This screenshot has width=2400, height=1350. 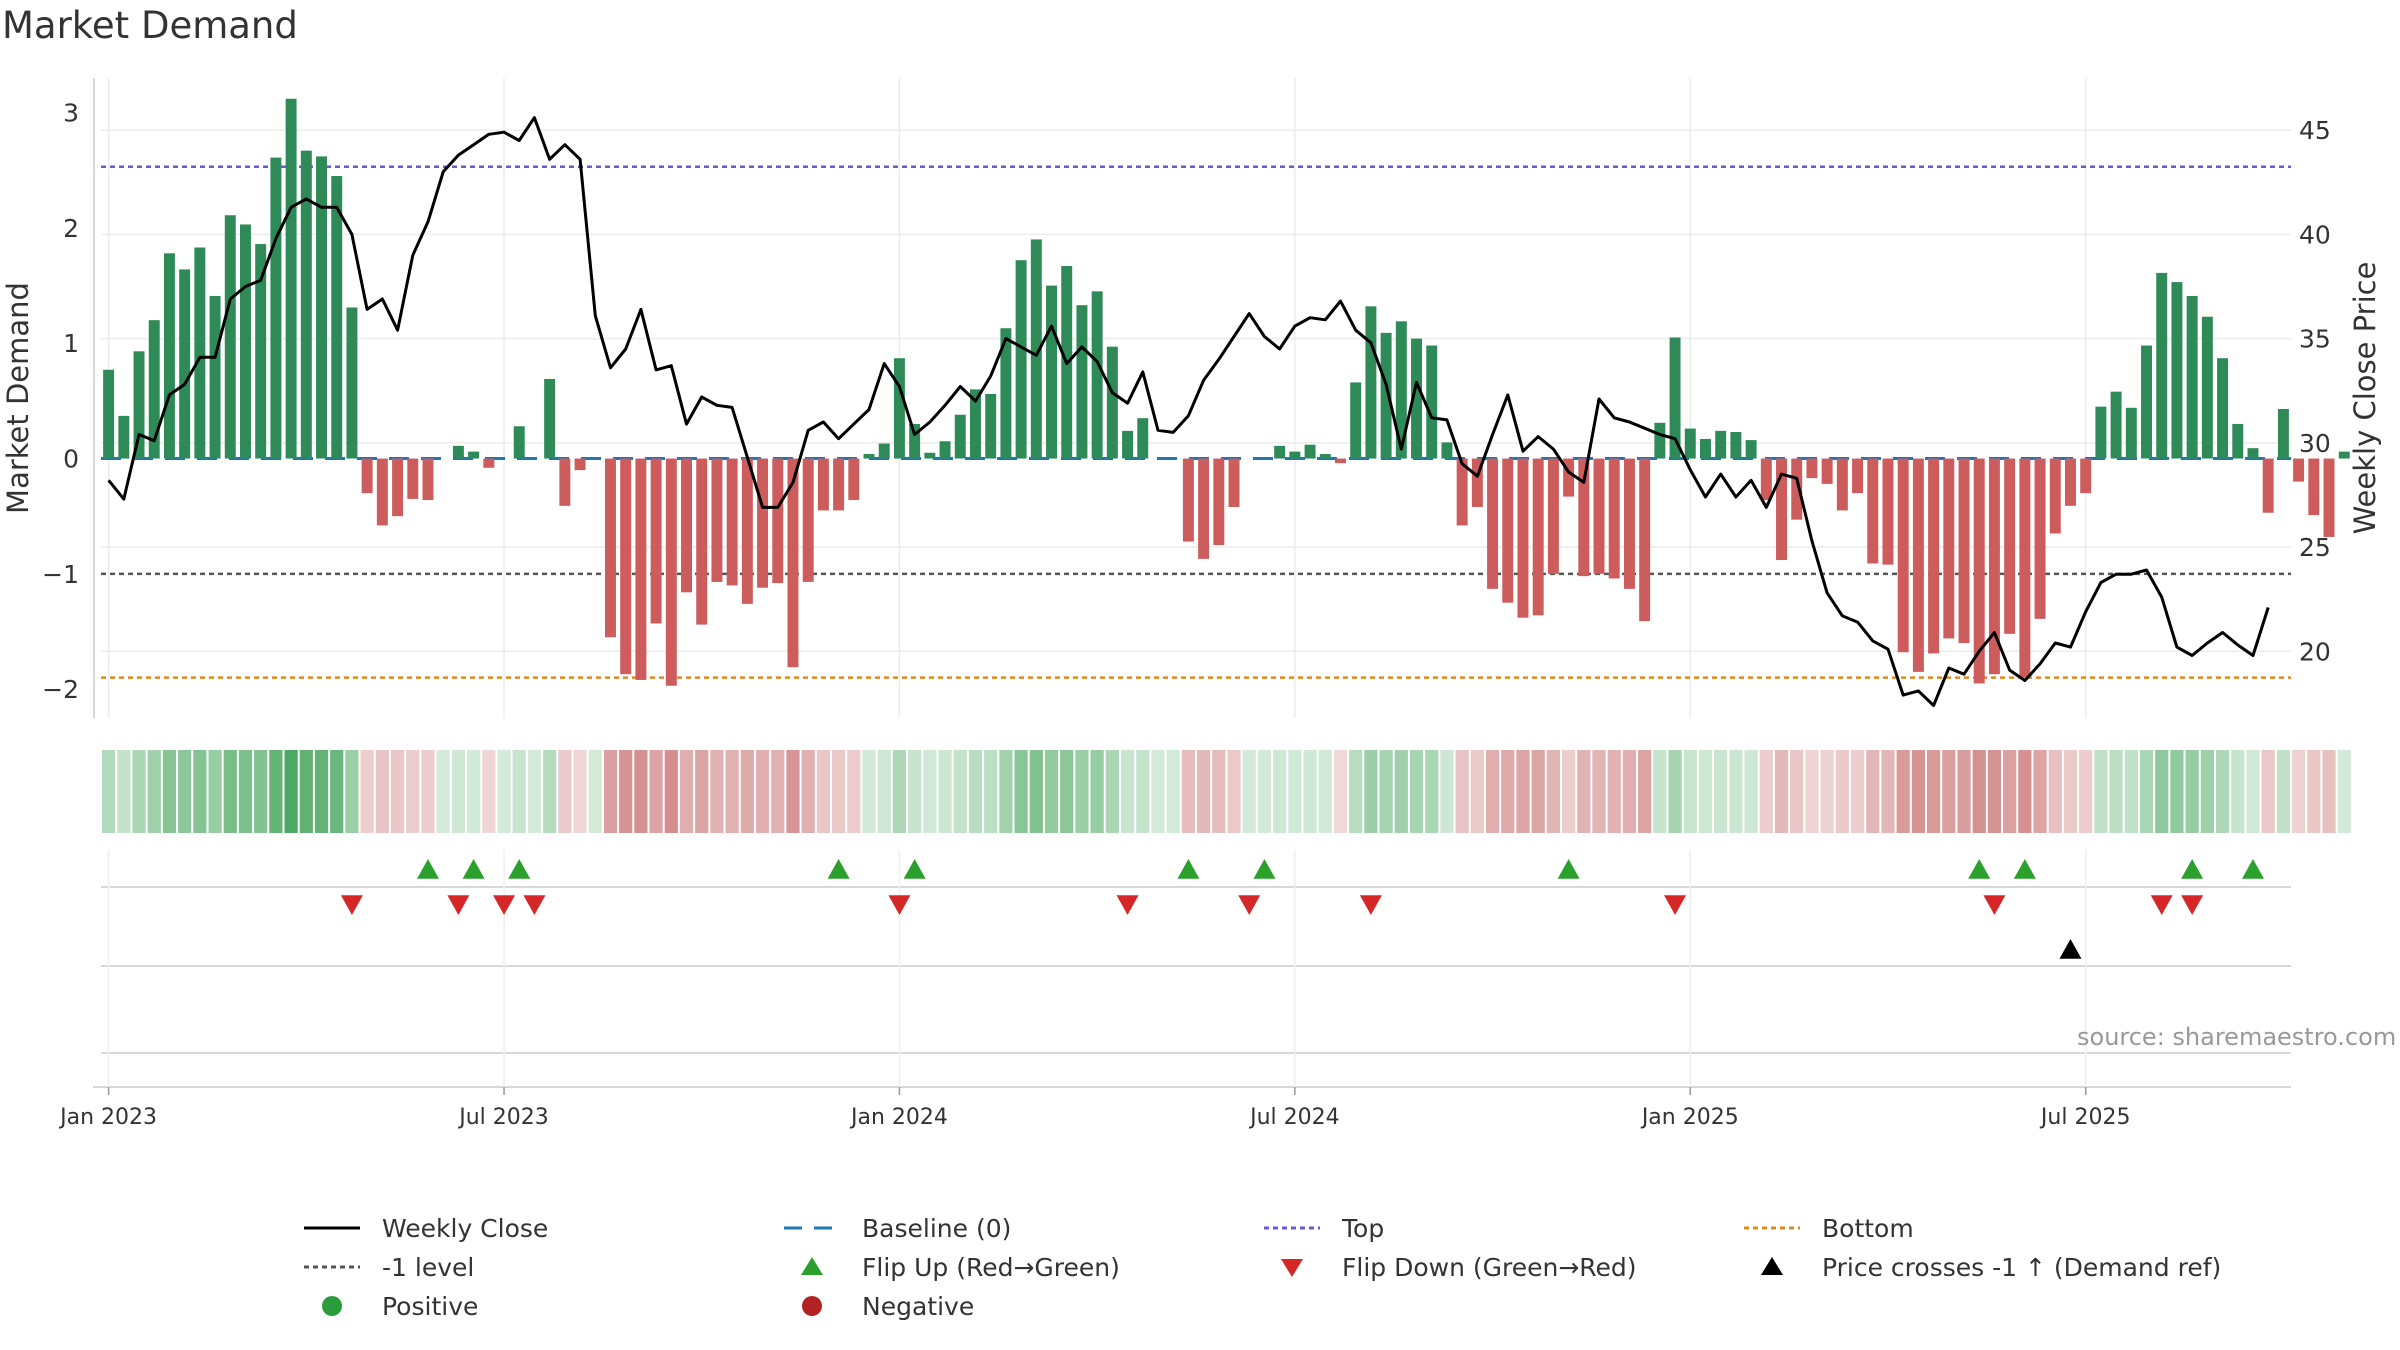 I want to click on legend-label: Baseline (0), so click(x=937, y=1228).